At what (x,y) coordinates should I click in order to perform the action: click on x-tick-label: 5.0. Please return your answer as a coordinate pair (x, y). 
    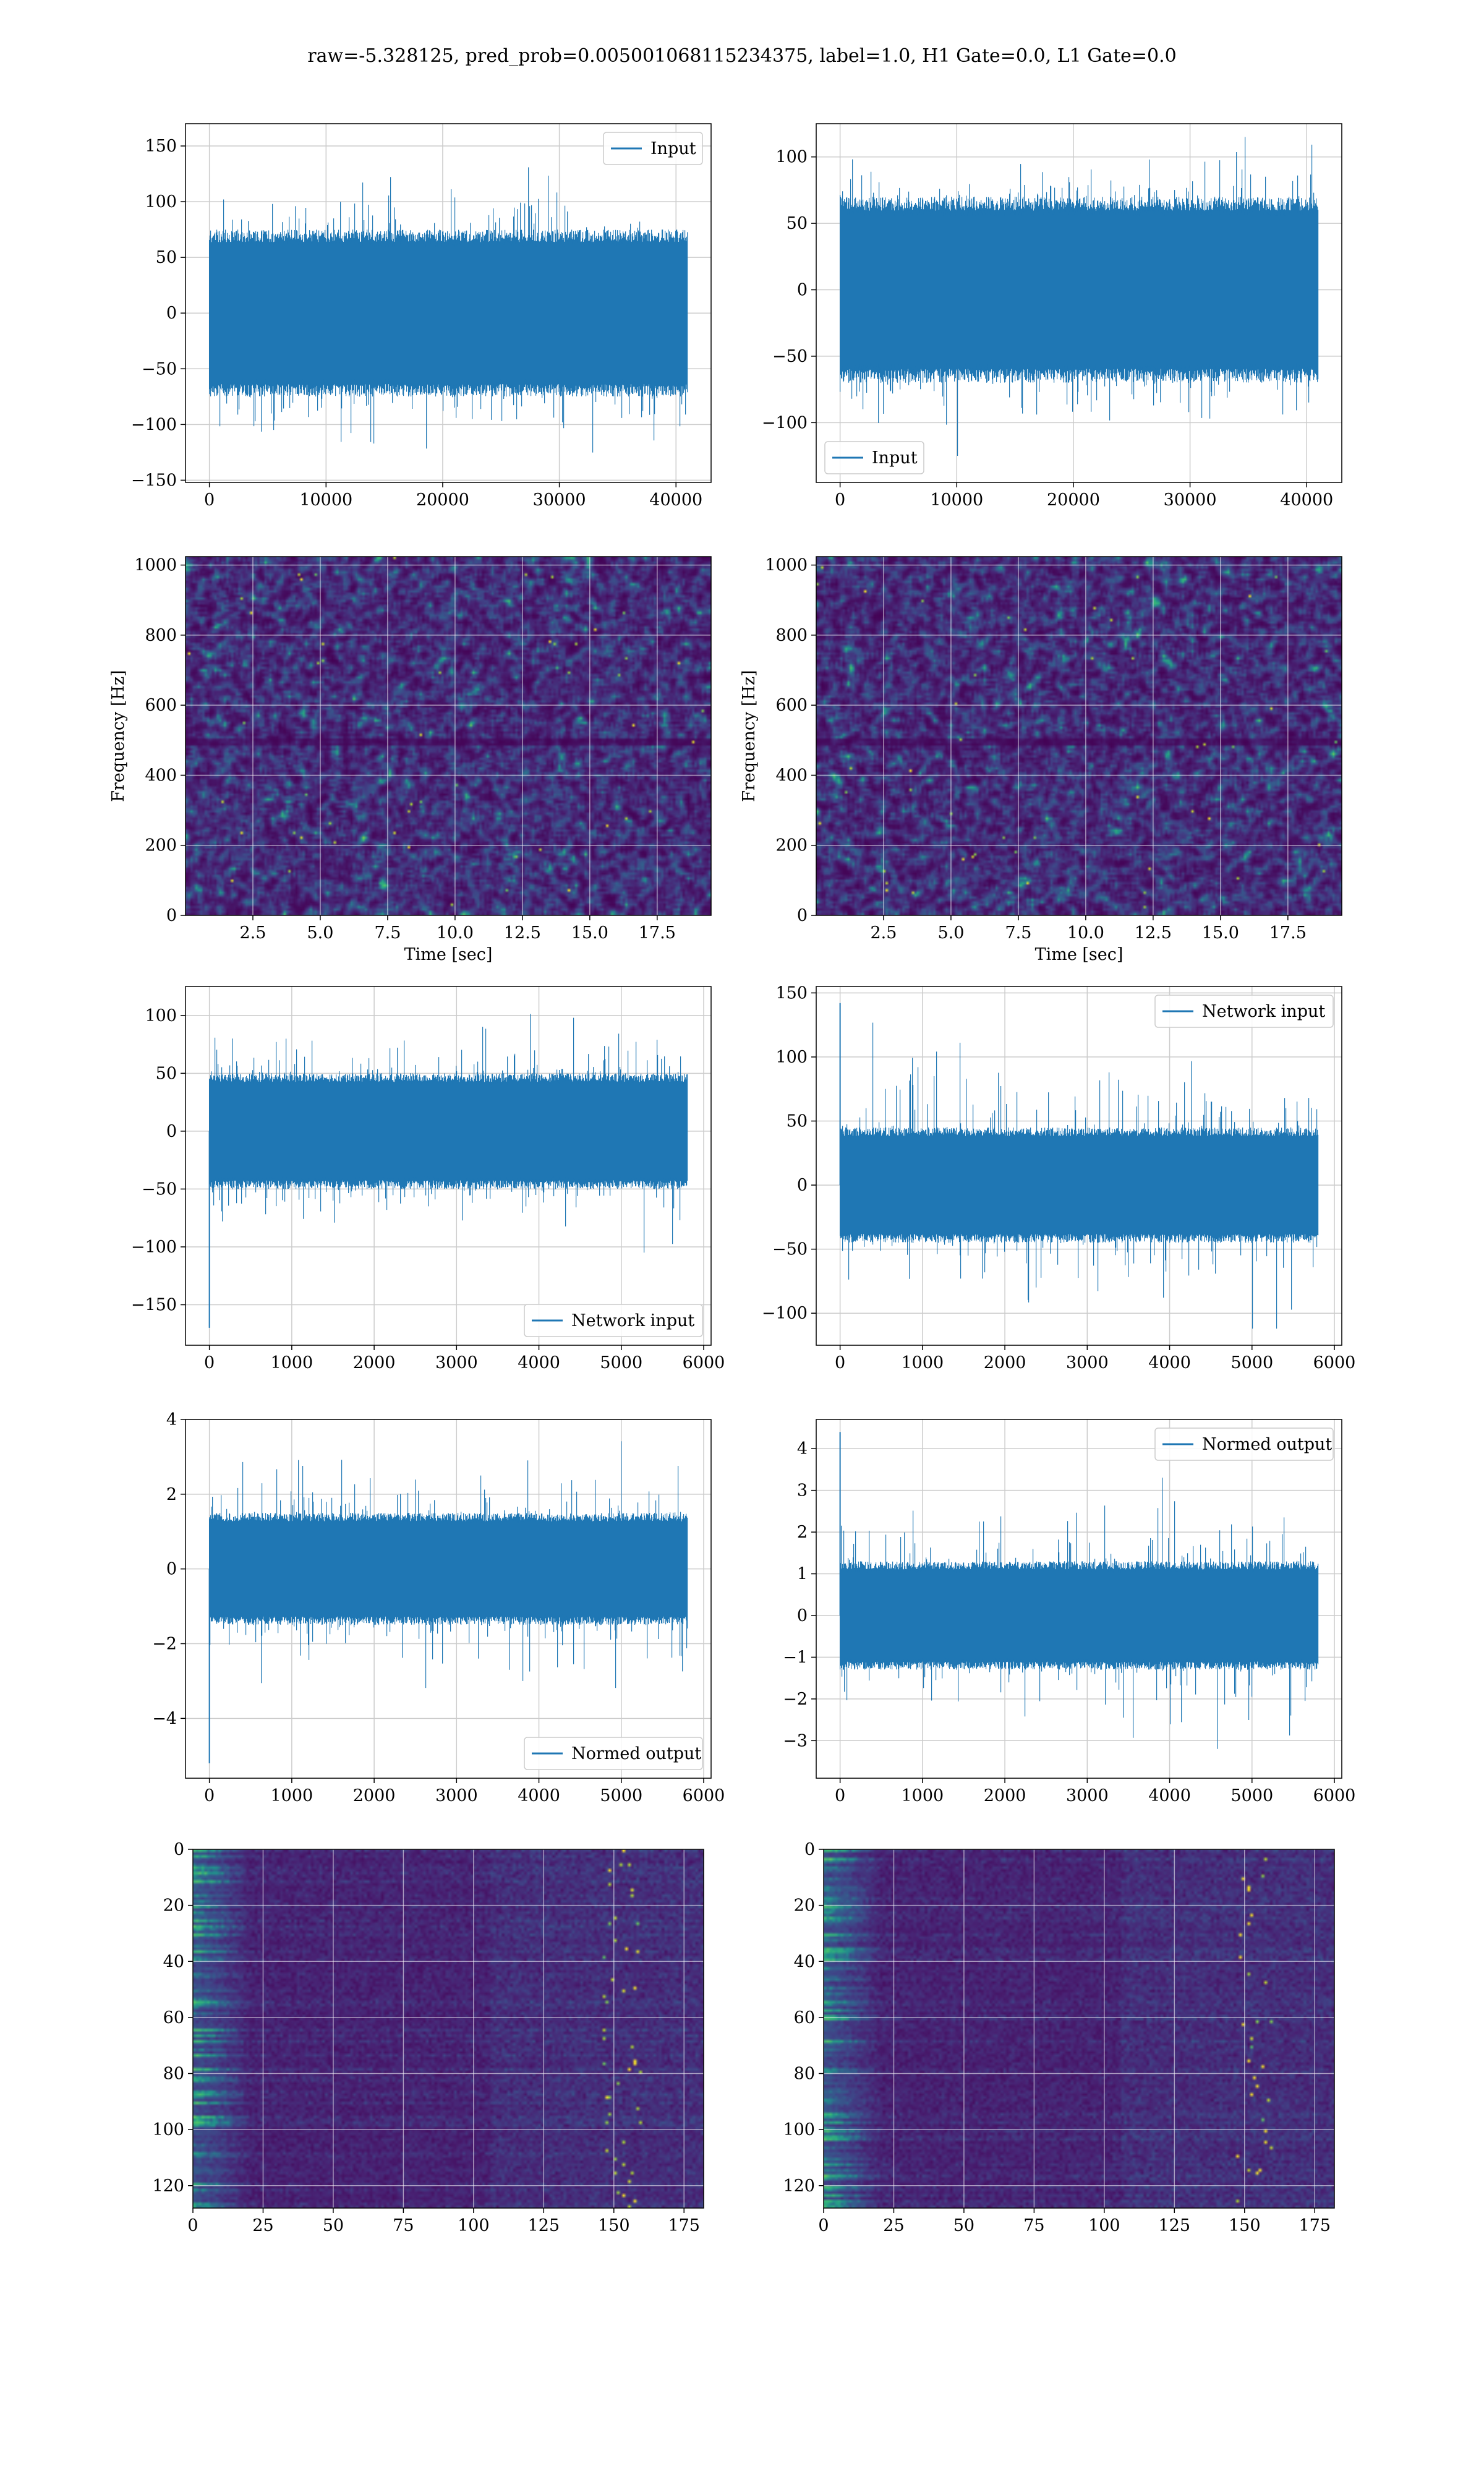
    Looking at the image, I should click on (950, 933).